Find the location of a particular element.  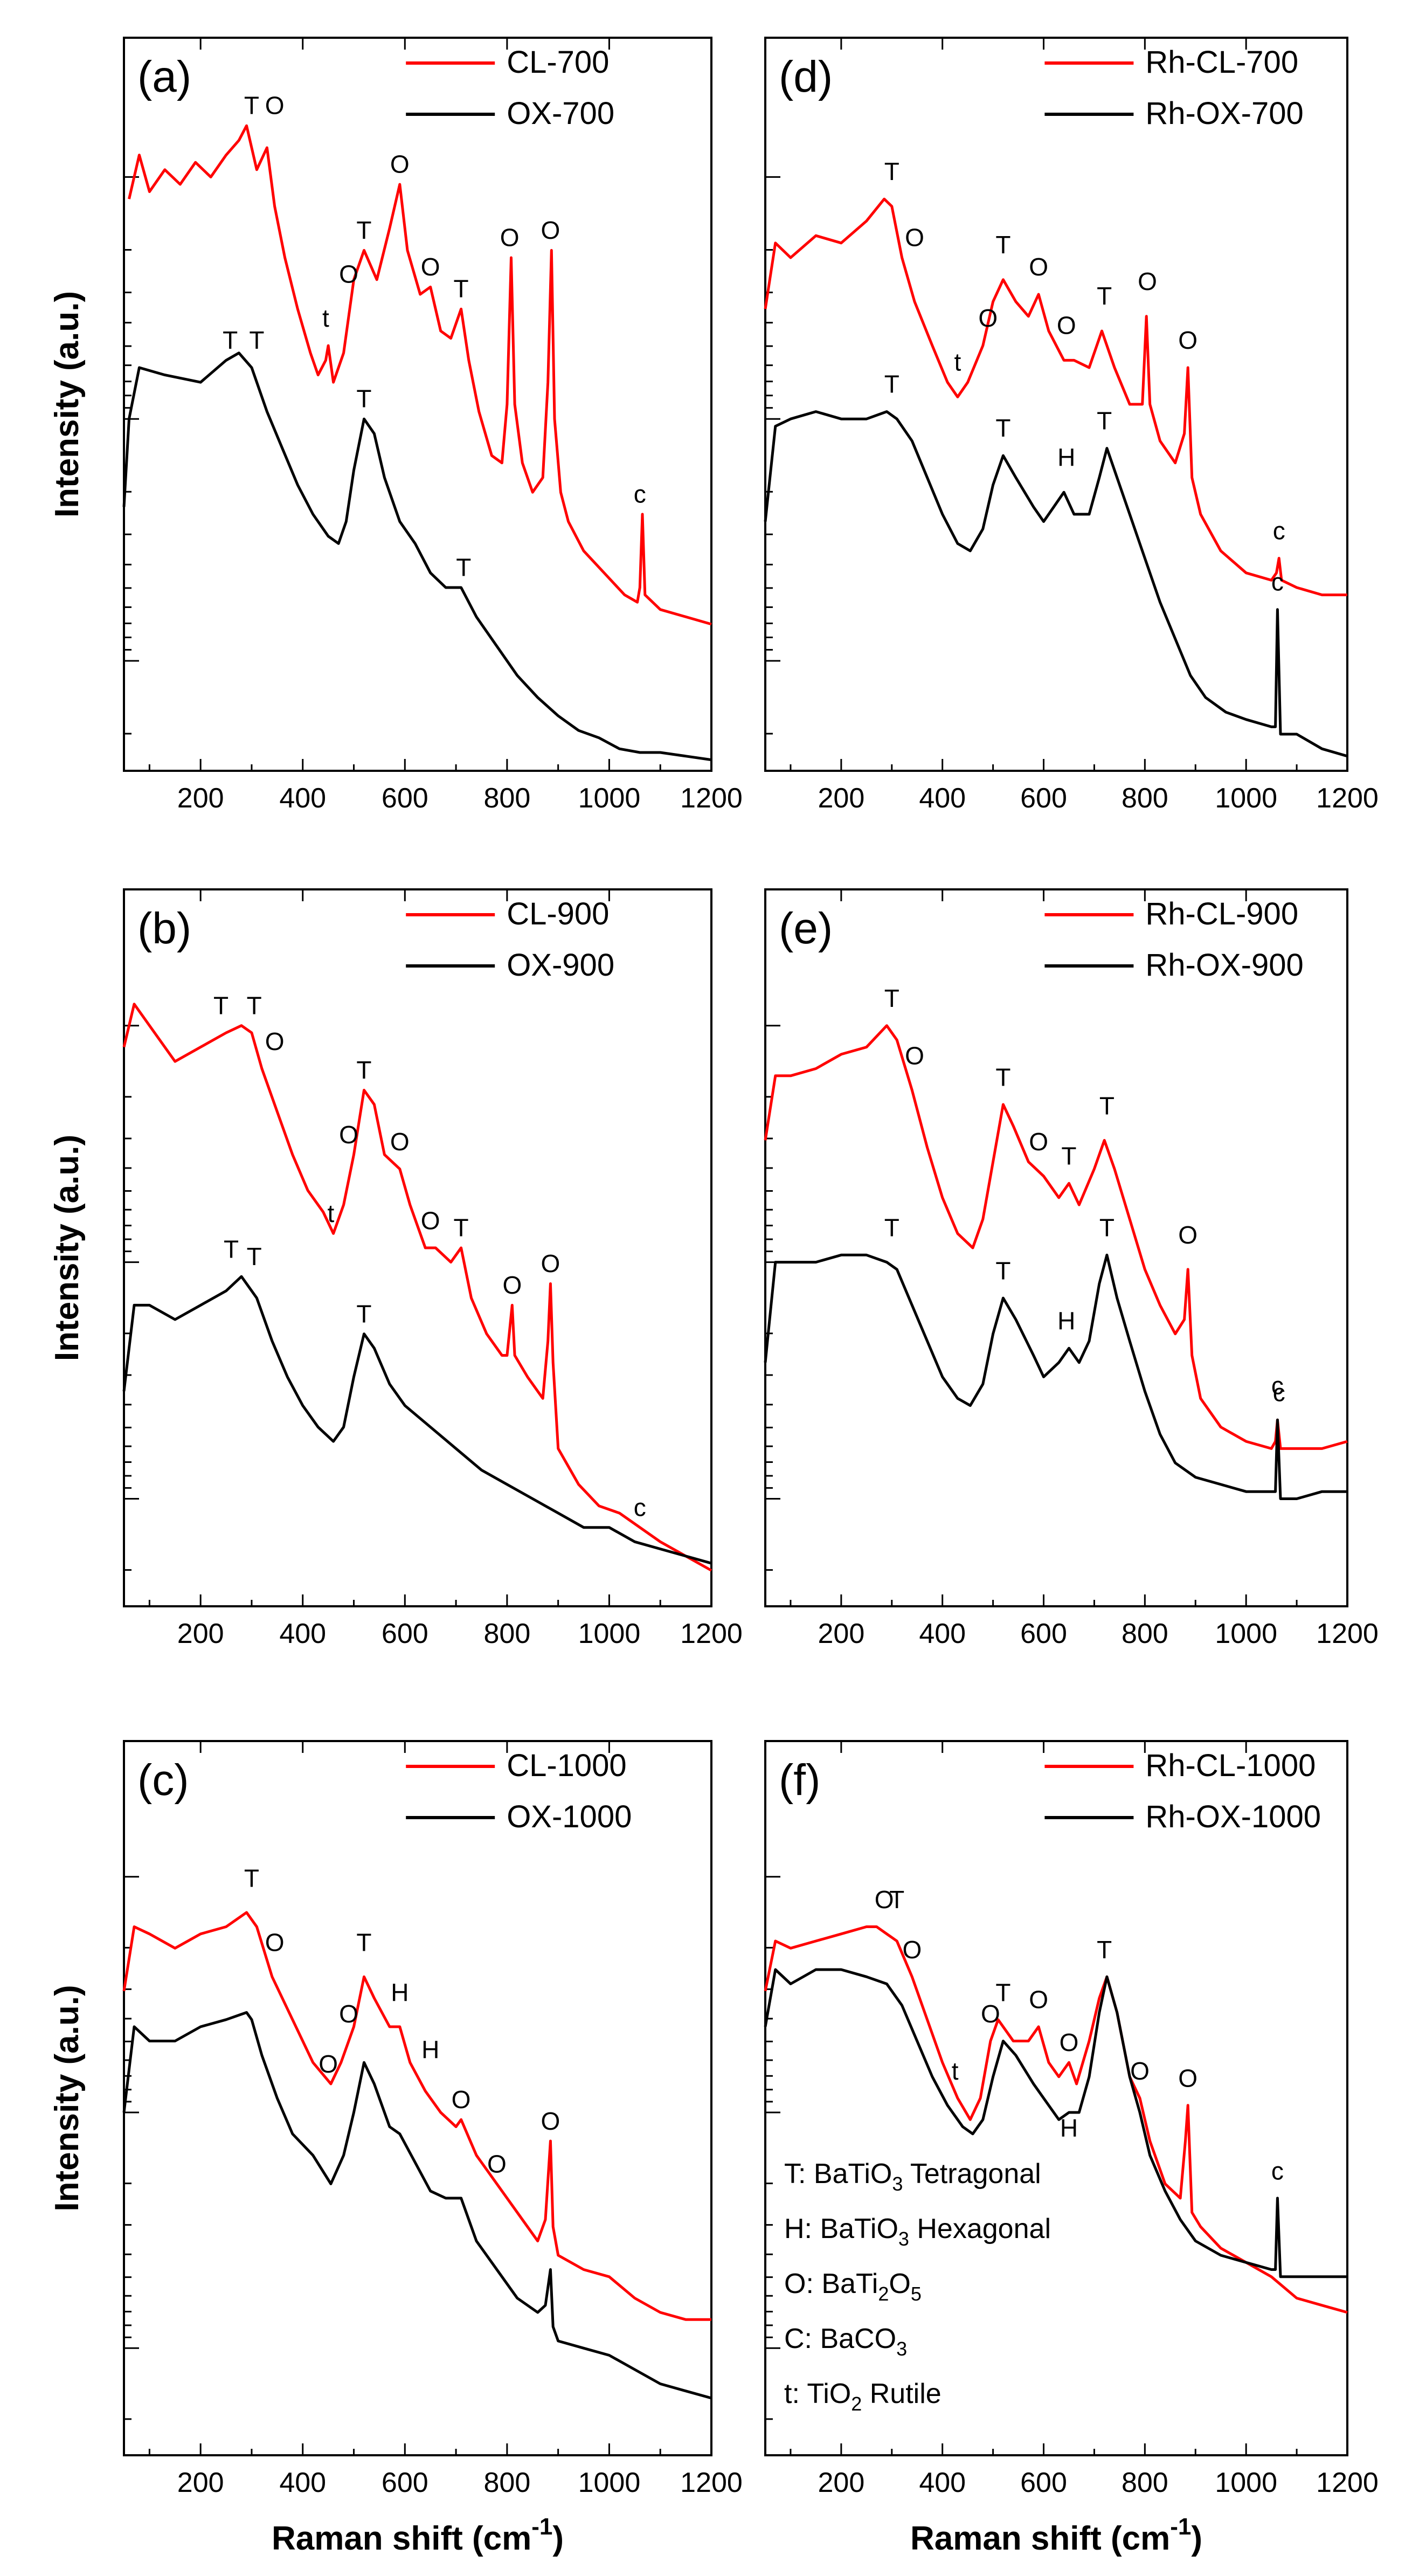

legend-label: Rh-OX-700 is located at coordinates (1224, 113).